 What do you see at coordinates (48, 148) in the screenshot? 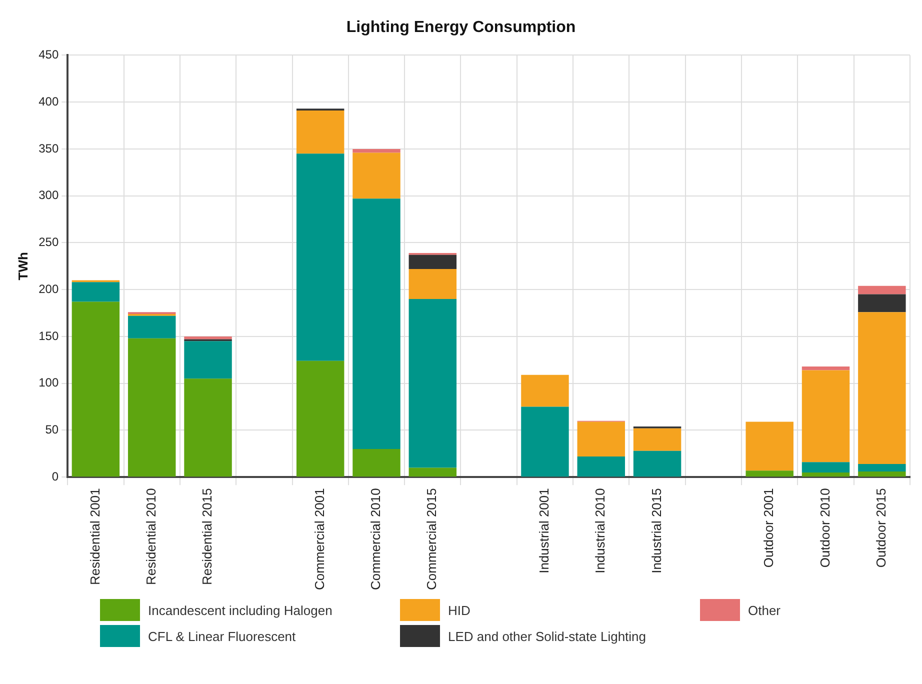
I see `y-tick-label: 350` at bounding box center [48, 148].